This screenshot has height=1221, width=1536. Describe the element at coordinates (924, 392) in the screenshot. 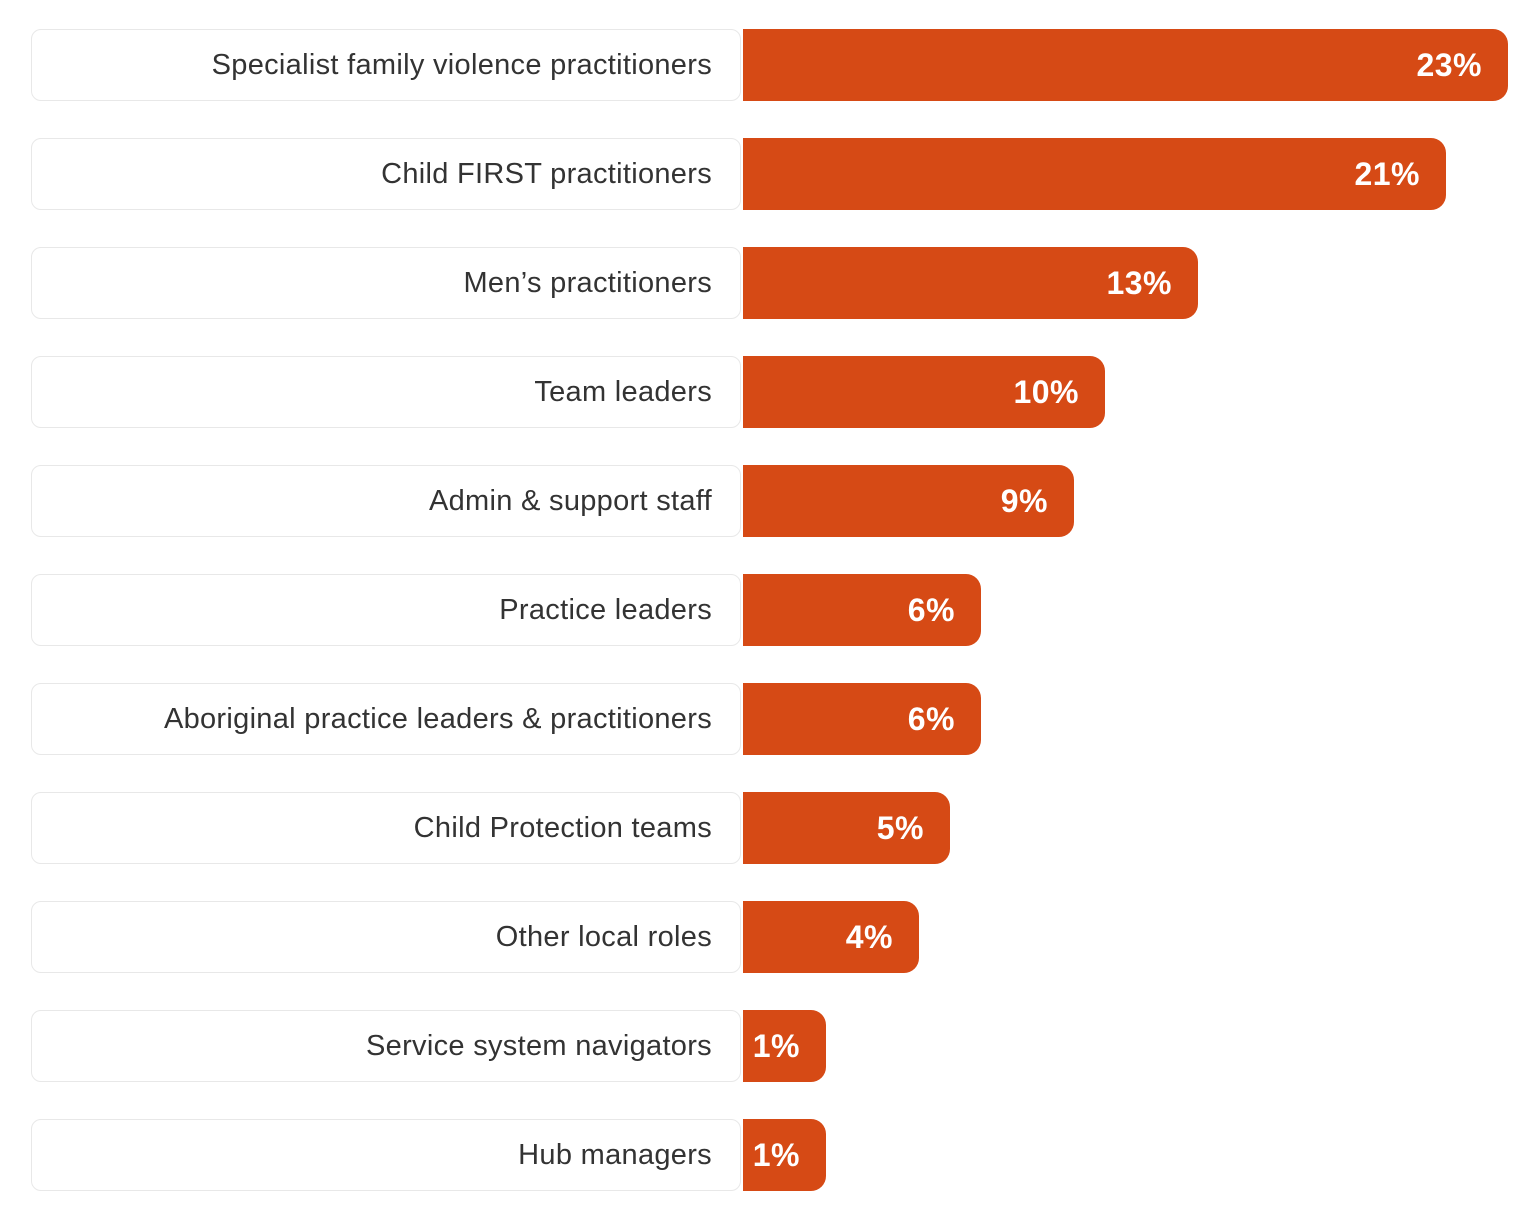

I see `bar: 10%` at that location.